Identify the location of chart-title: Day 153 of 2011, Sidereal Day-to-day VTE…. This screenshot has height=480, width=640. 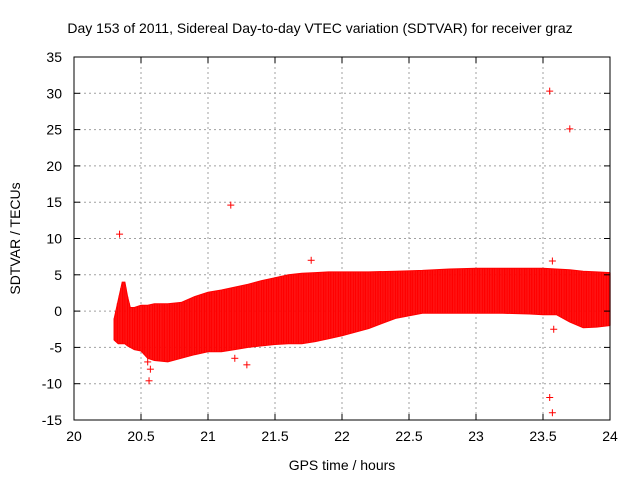
(320, 28).